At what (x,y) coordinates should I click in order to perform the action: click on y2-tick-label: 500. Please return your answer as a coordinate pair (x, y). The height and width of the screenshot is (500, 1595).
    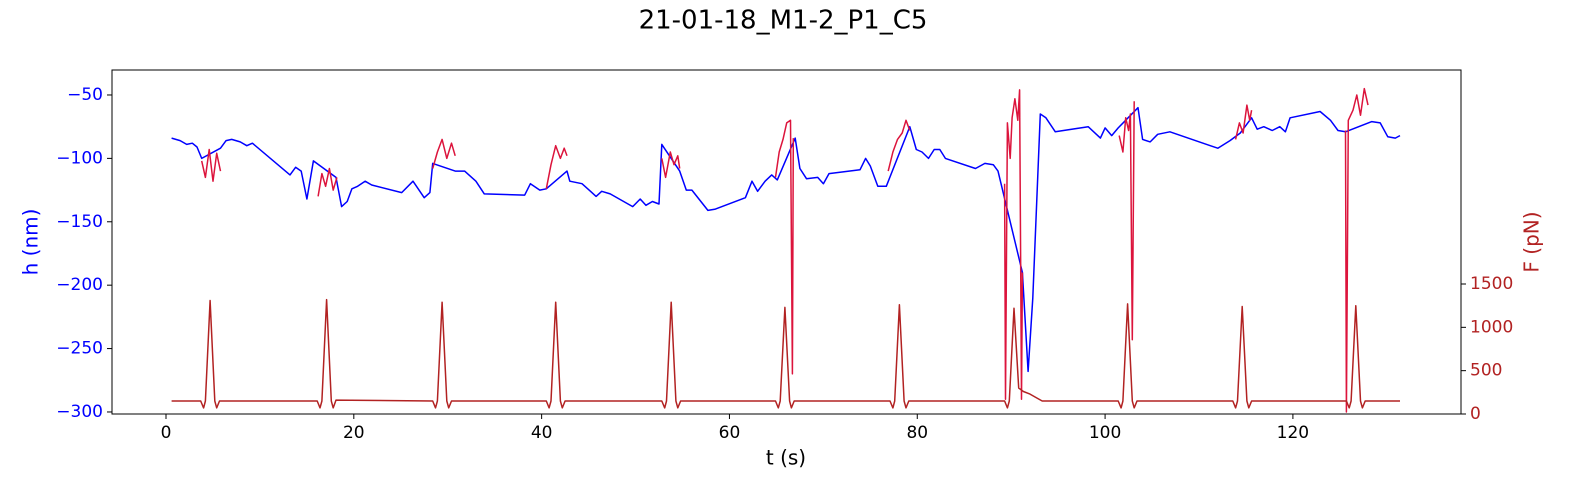
    Looking at the image, I should click on (1486, 371).